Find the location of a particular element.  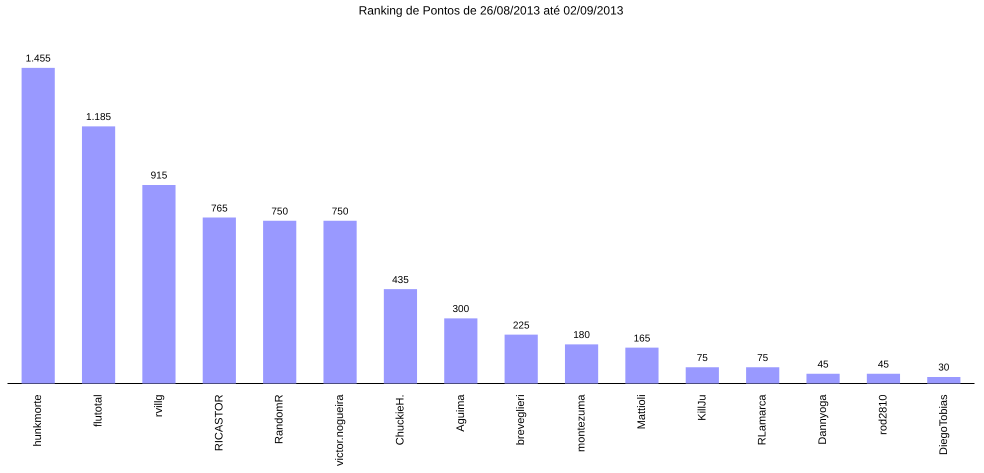

x-tick-label: flutotal is located at coordinates (98, 410).